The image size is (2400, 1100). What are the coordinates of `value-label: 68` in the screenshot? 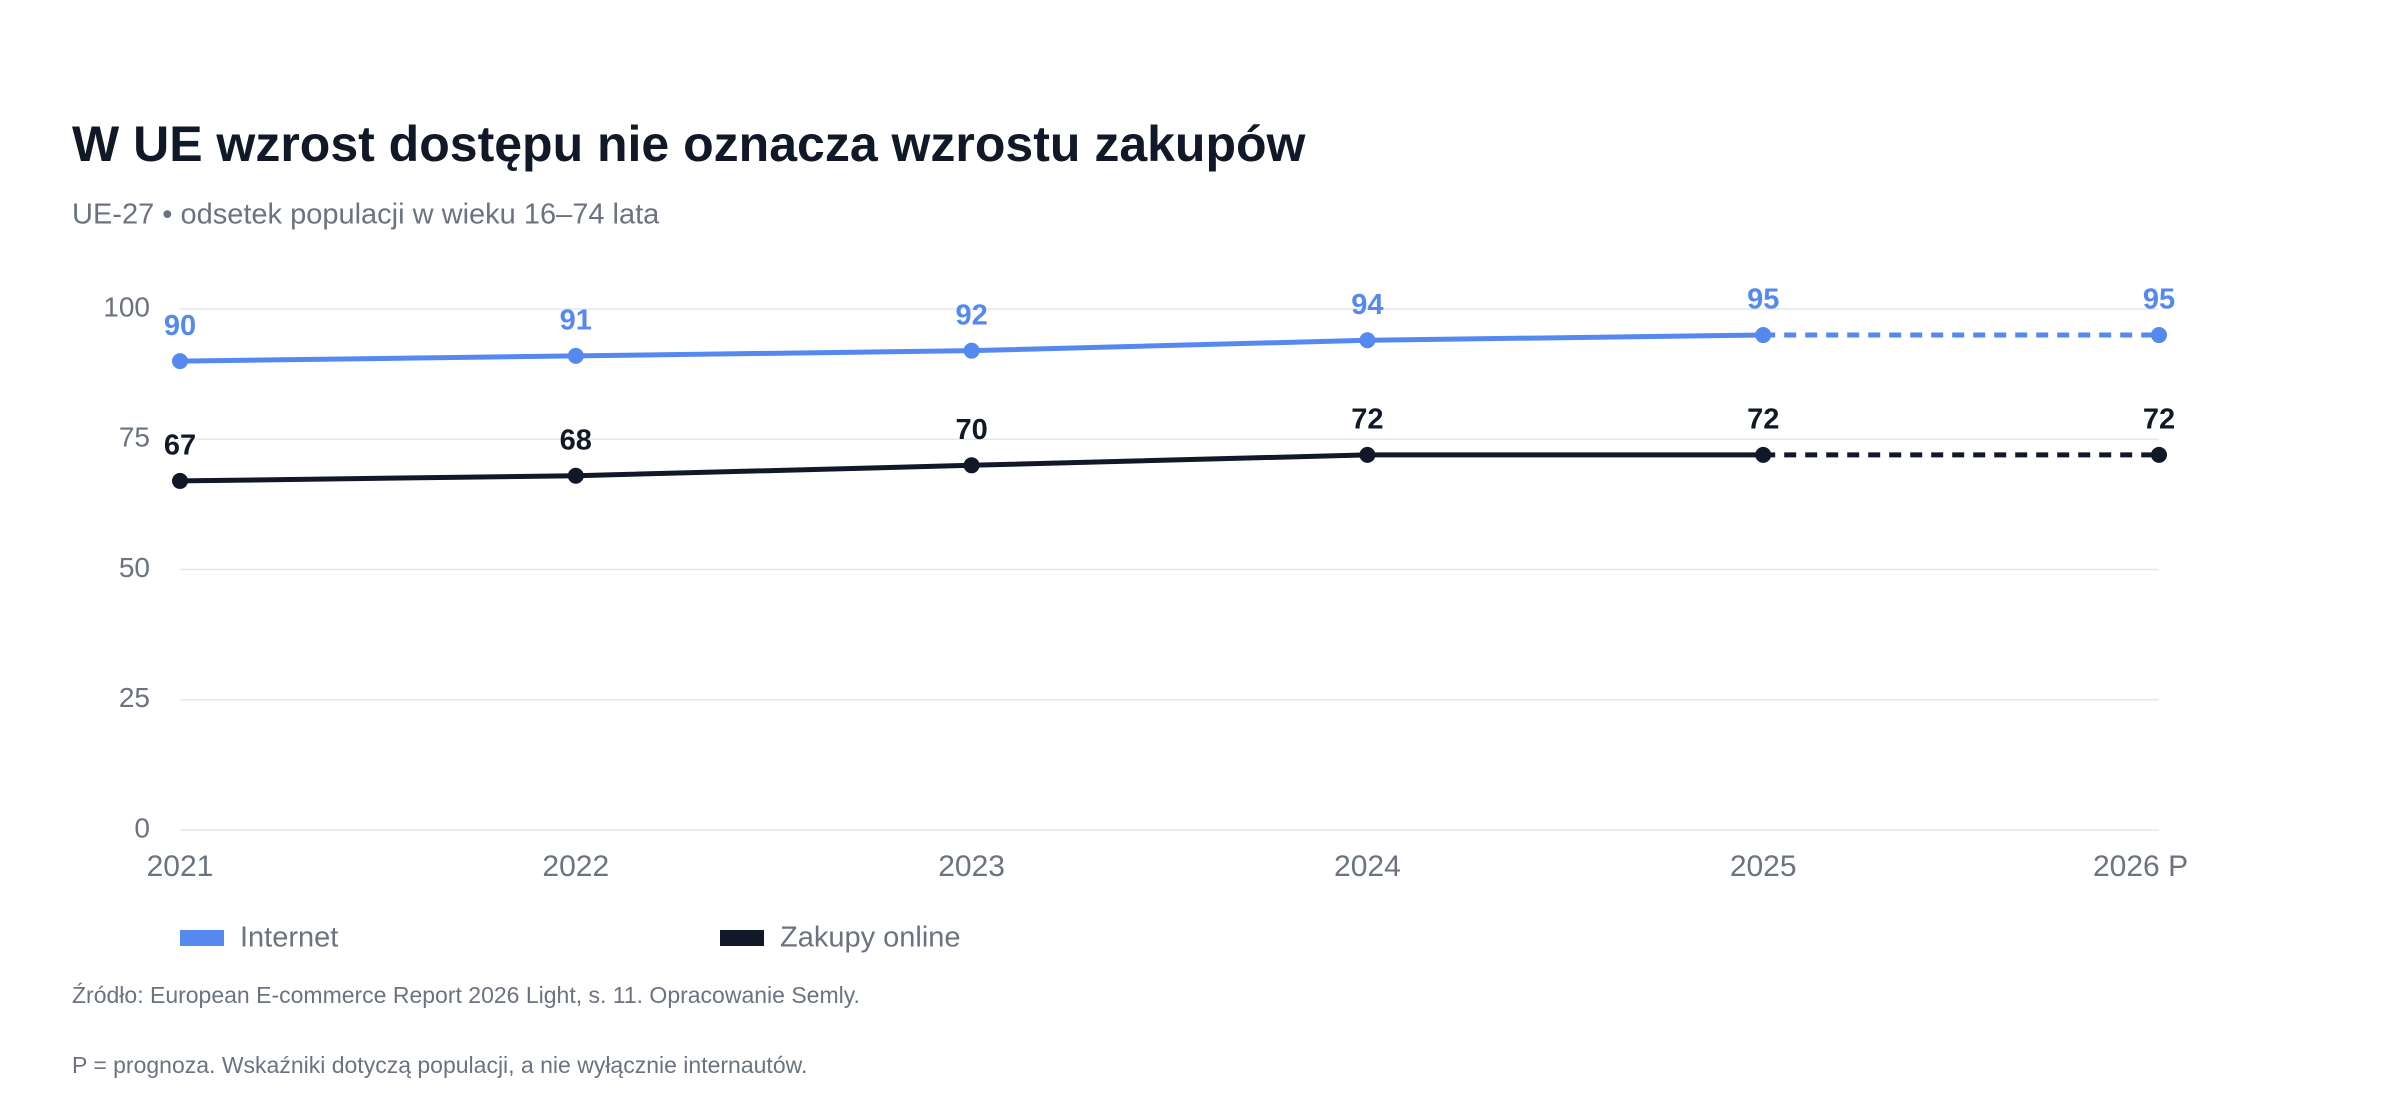 It's located at (576, 440).